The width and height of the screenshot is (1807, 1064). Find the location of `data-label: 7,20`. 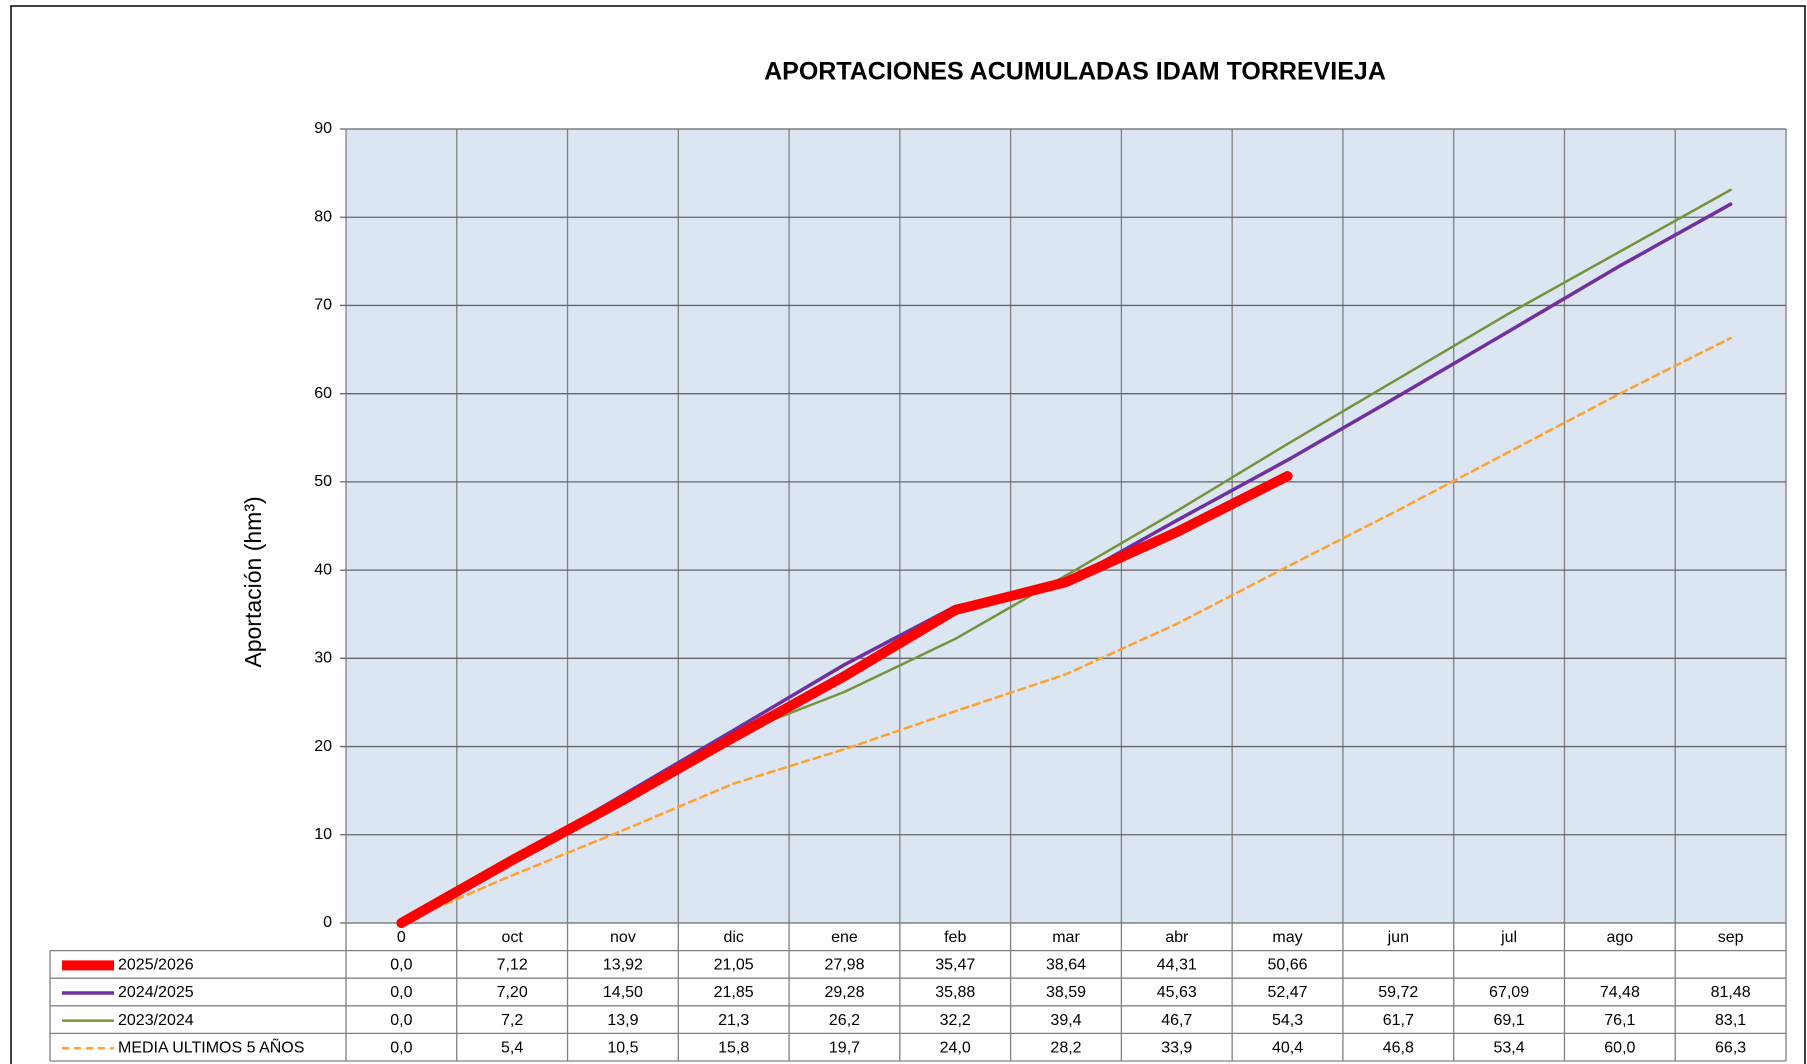

data-label: 7,20 is located at coordinates (512, 992).